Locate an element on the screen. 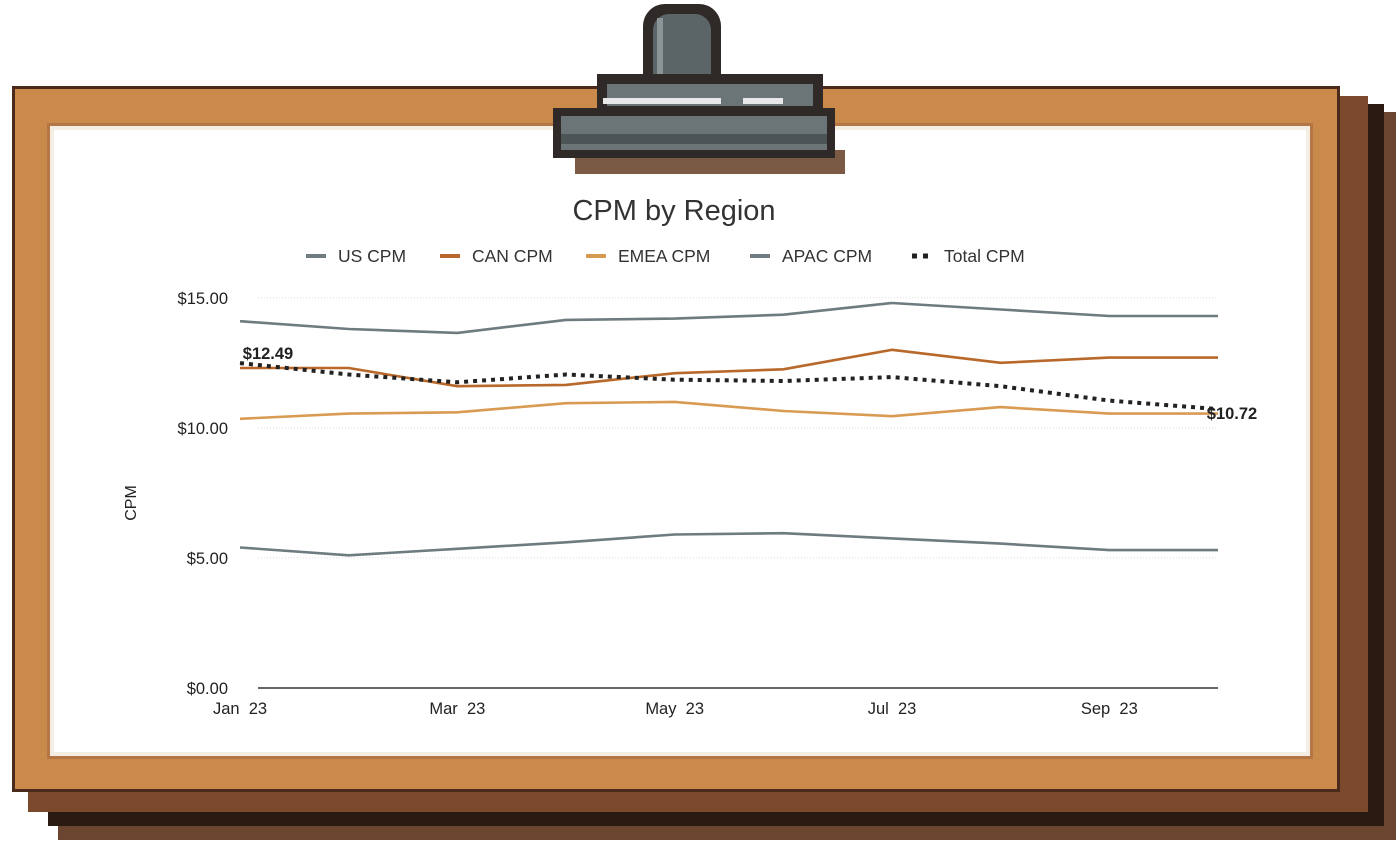 This screenshot has width=1400, height=847. y-tick-label: $15.00 is located at coordinates (203, 299).